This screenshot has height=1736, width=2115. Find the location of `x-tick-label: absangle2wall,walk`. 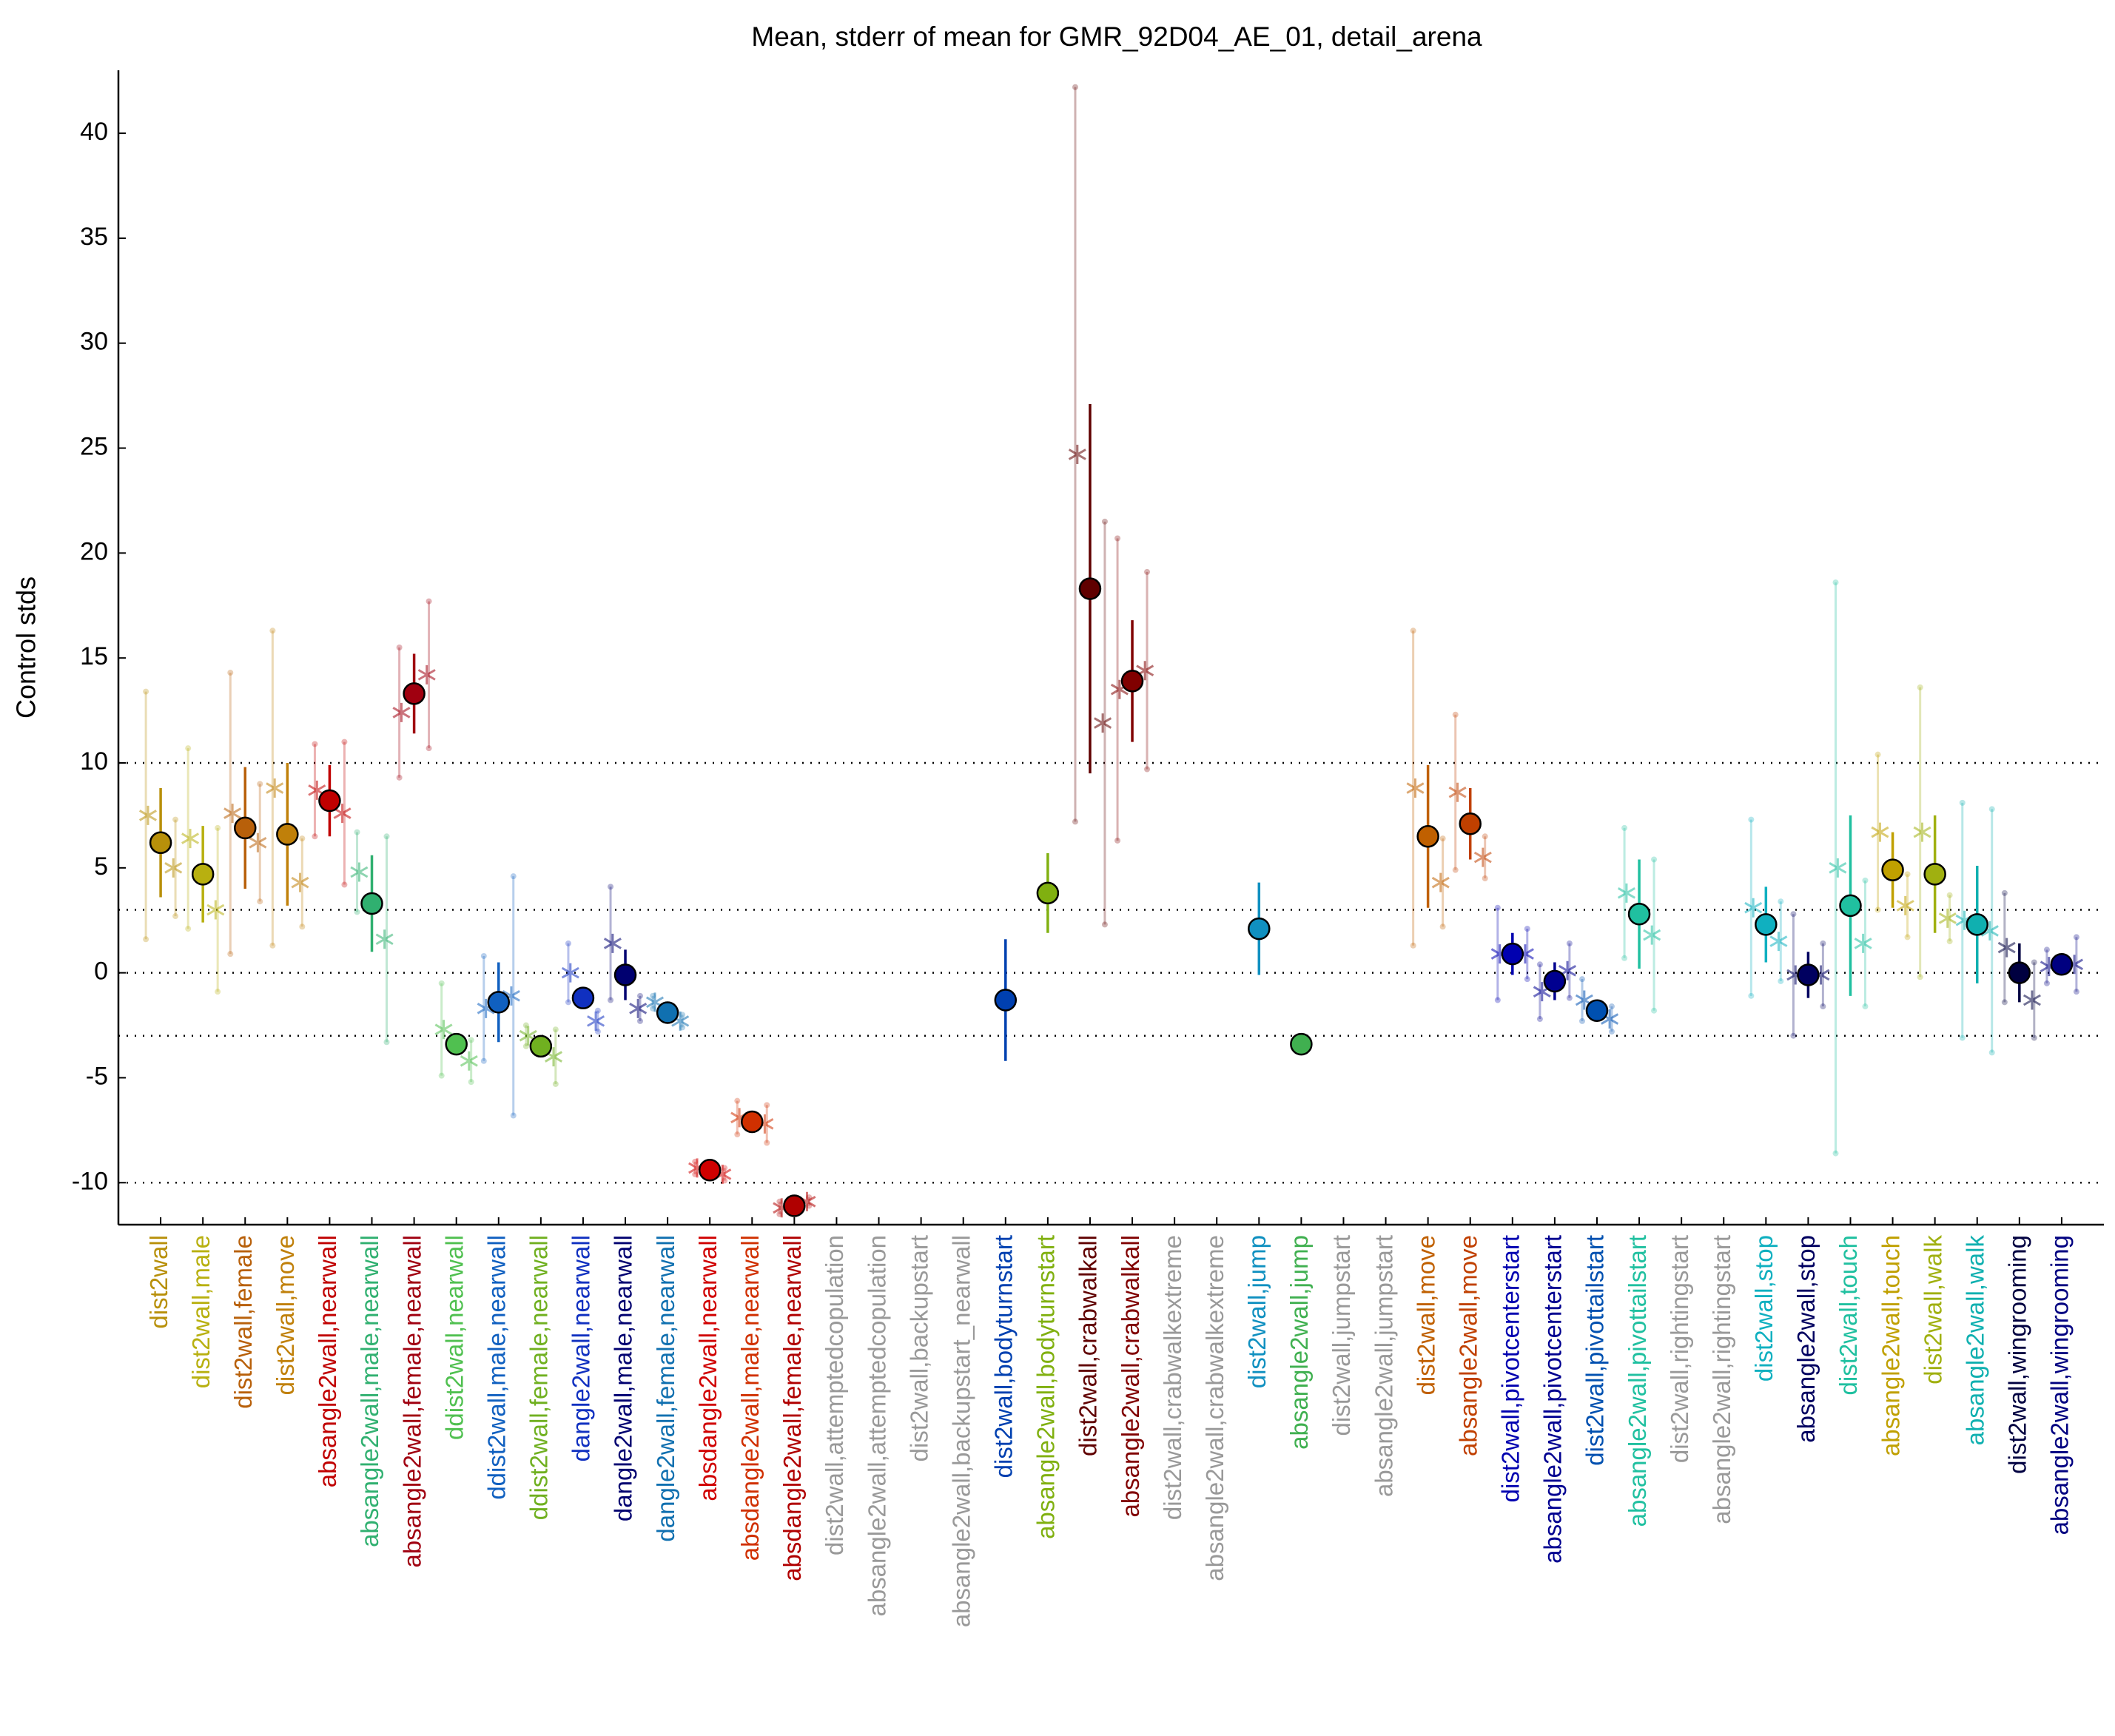

x-tick-label: absangle2wall,walk is located at coordinates (1974, 1341).